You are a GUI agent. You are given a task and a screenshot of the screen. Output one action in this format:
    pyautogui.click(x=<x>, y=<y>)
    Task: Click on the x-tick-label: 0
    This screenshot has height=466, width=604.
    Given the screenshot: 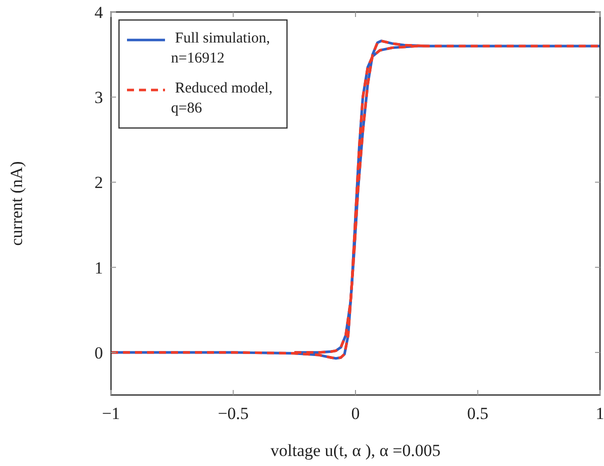 What is the action you would take?
    pyautogui.click(x=355, y=413)
    